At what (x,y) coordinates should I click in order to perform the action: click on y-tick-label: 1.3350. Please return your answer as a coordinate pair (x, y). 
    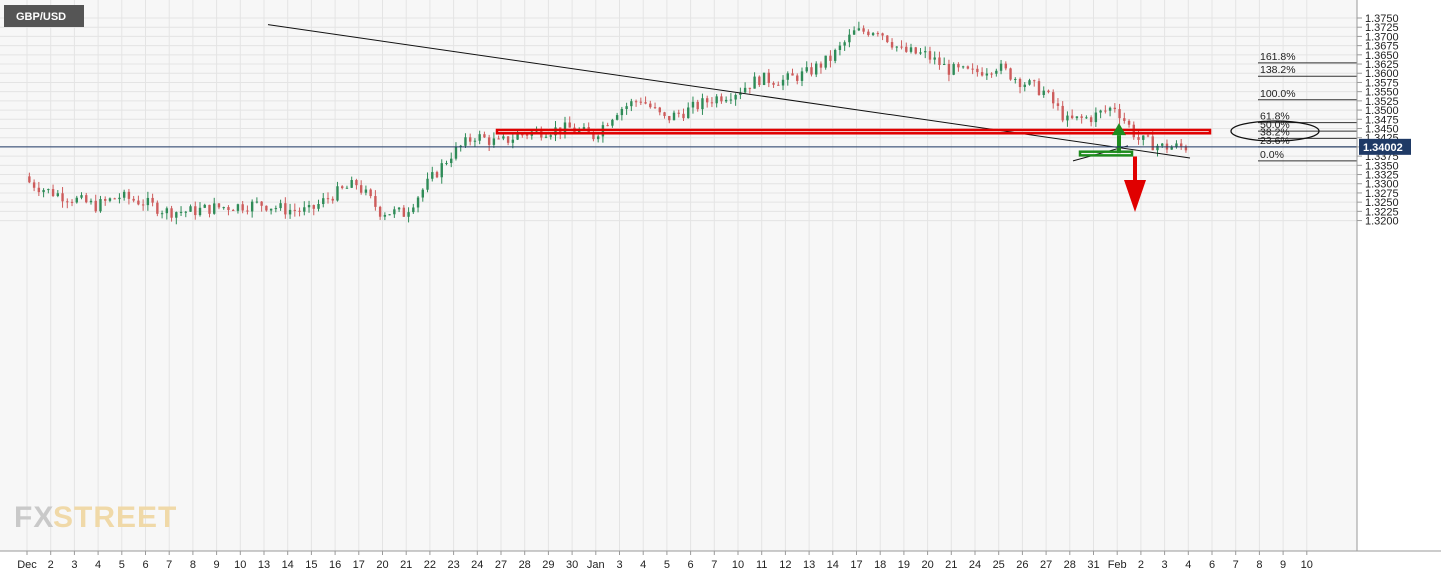
    Looking at the image, I should click on (1382, 166).